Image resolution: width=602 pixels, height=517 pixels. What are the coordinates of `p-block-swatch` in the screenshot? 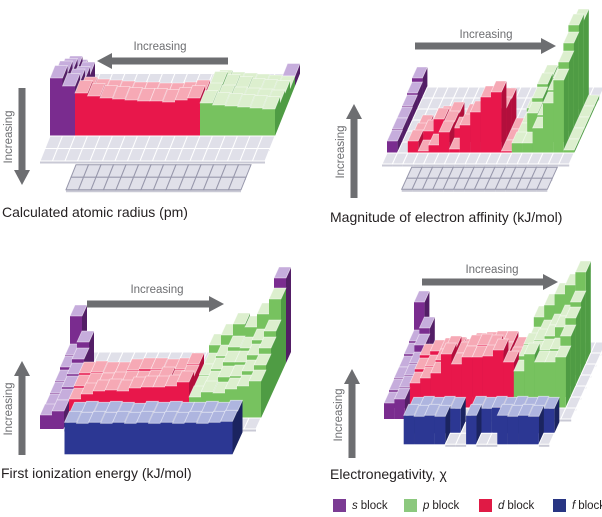 It's located at (410, 505).